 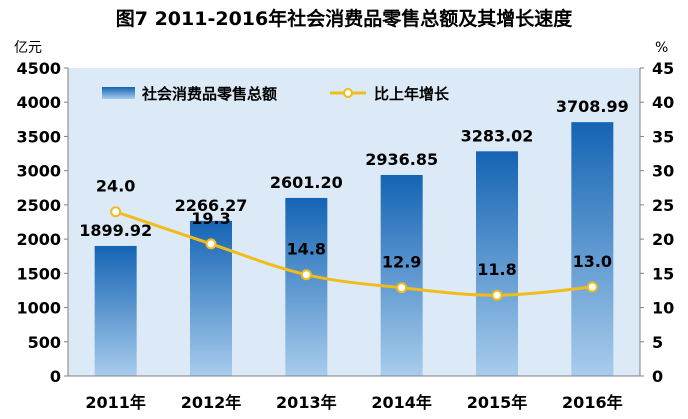 I want to click on y2-axis-label: %, so click(x=661, y=48).